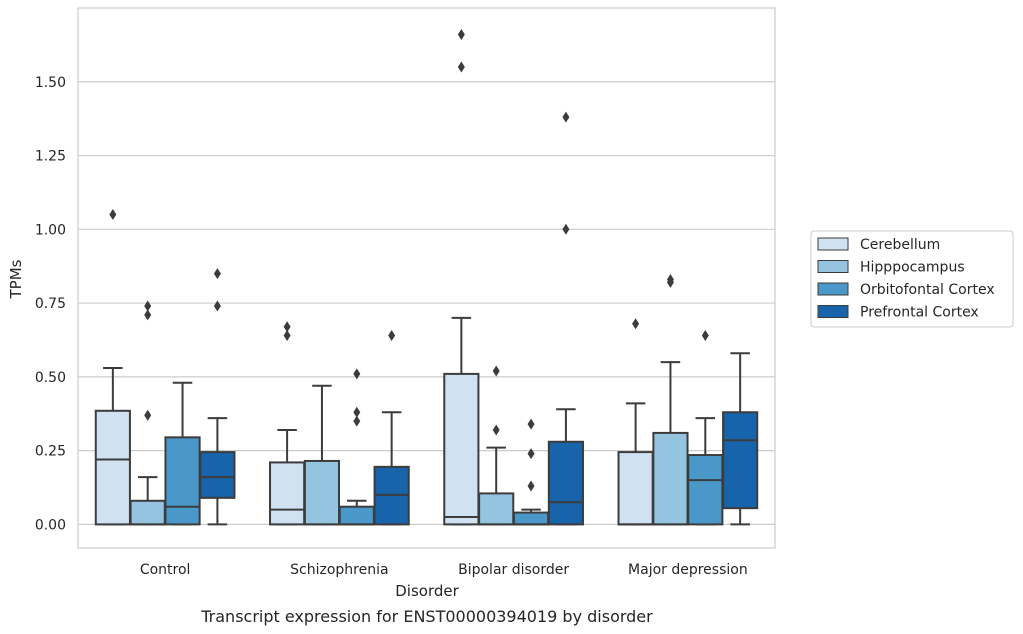  Describe the element at coordinates (50, 525) in the screenshot. I see `y-tick-label: 0.00` at that location.